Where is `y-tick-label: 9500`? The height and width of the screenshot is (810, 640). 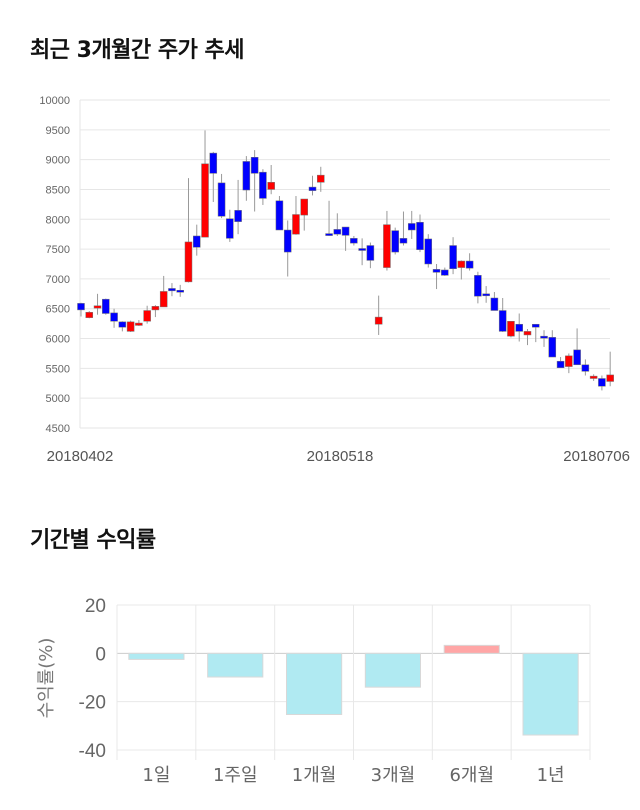 y-tick-label: 9500 is located at coordinates (58, 131).